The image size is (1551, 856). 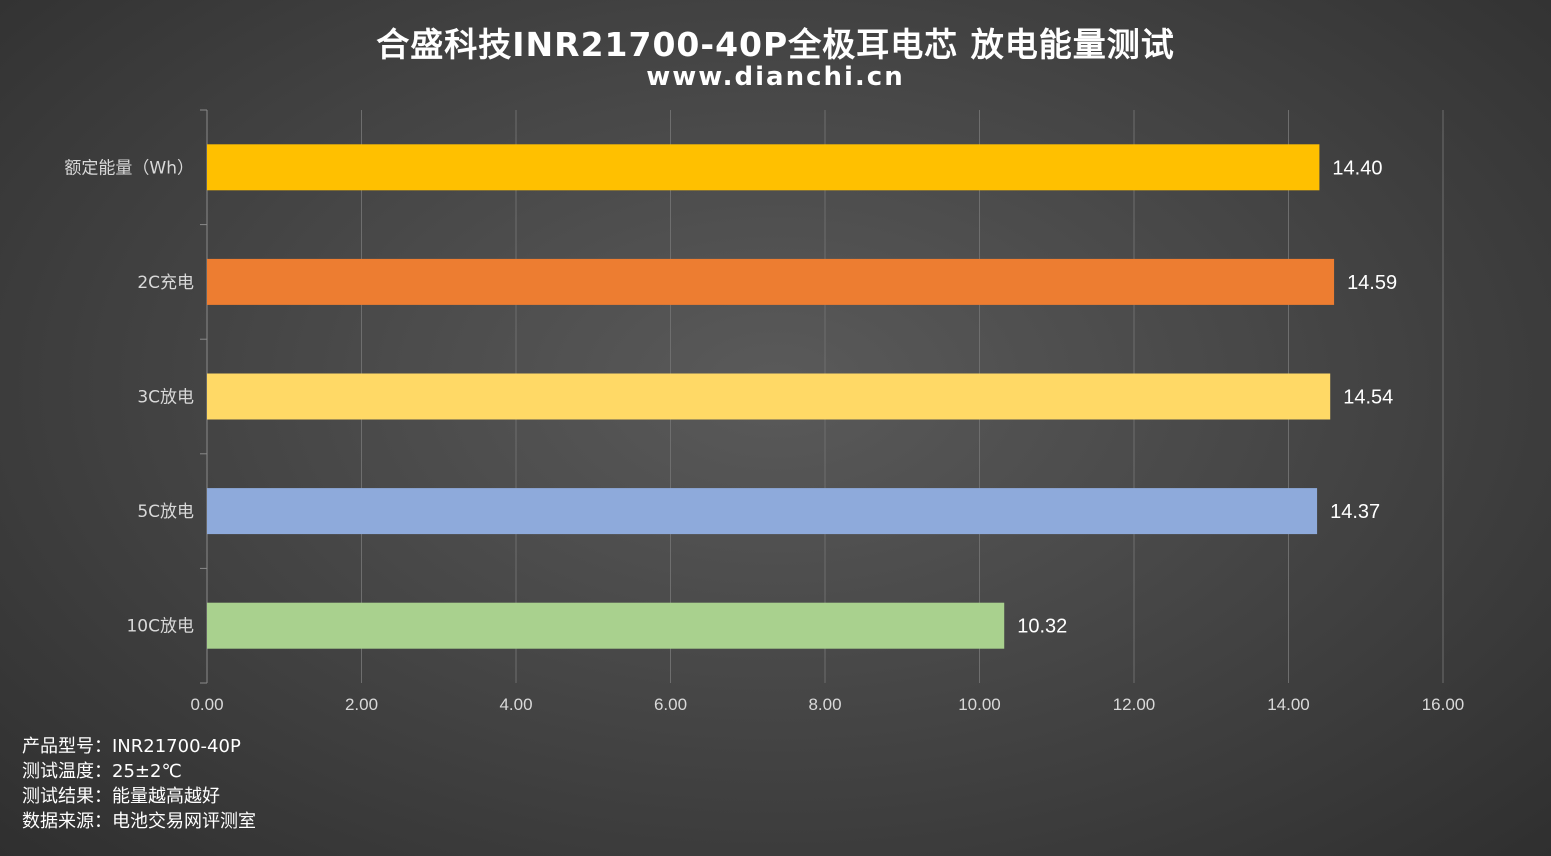 What do you see at coordinates (165, 283) in the screenshot?
I see `category-label: 2C充电` at bounding box center [165, 283].